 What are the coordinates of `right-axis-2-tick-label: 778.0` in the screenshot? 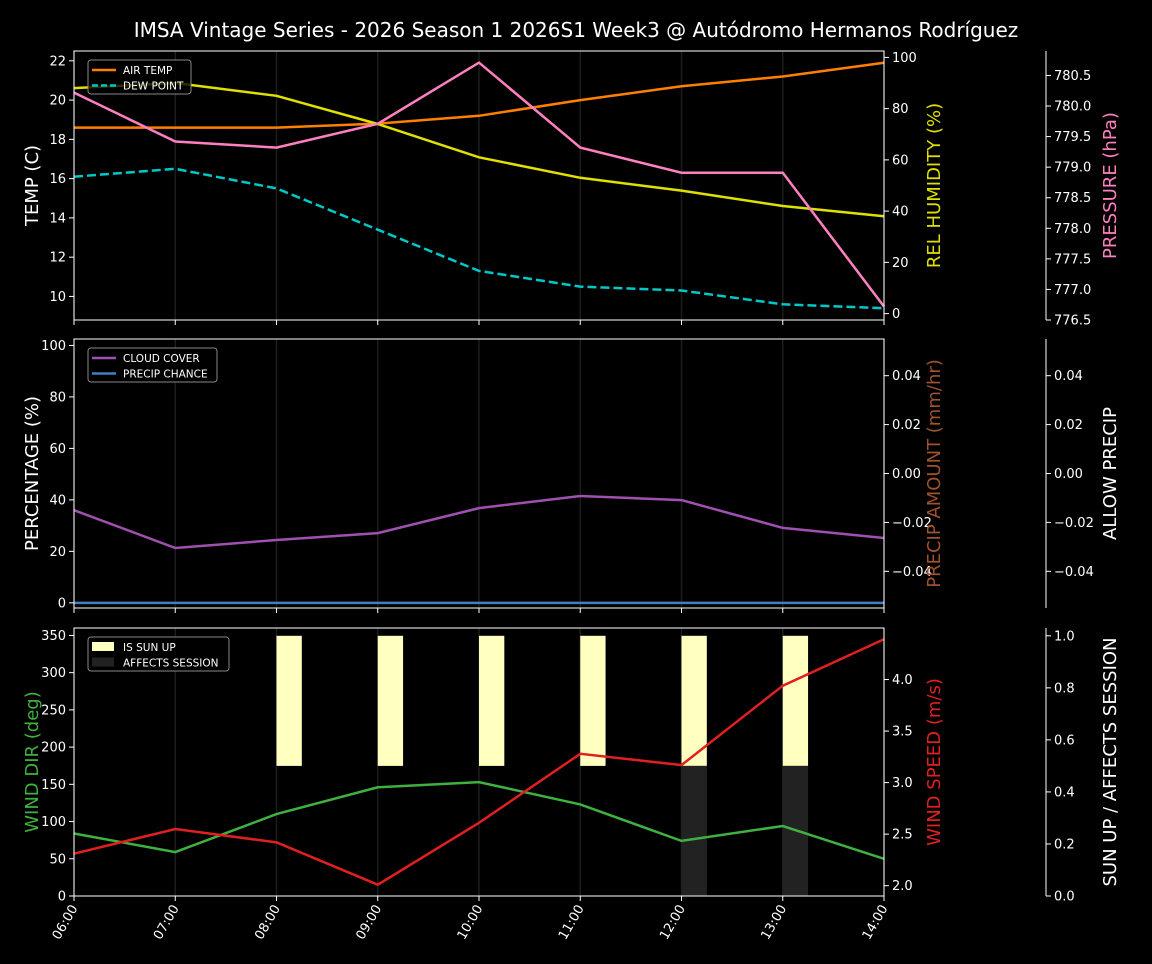 It's located at (1072, 229).